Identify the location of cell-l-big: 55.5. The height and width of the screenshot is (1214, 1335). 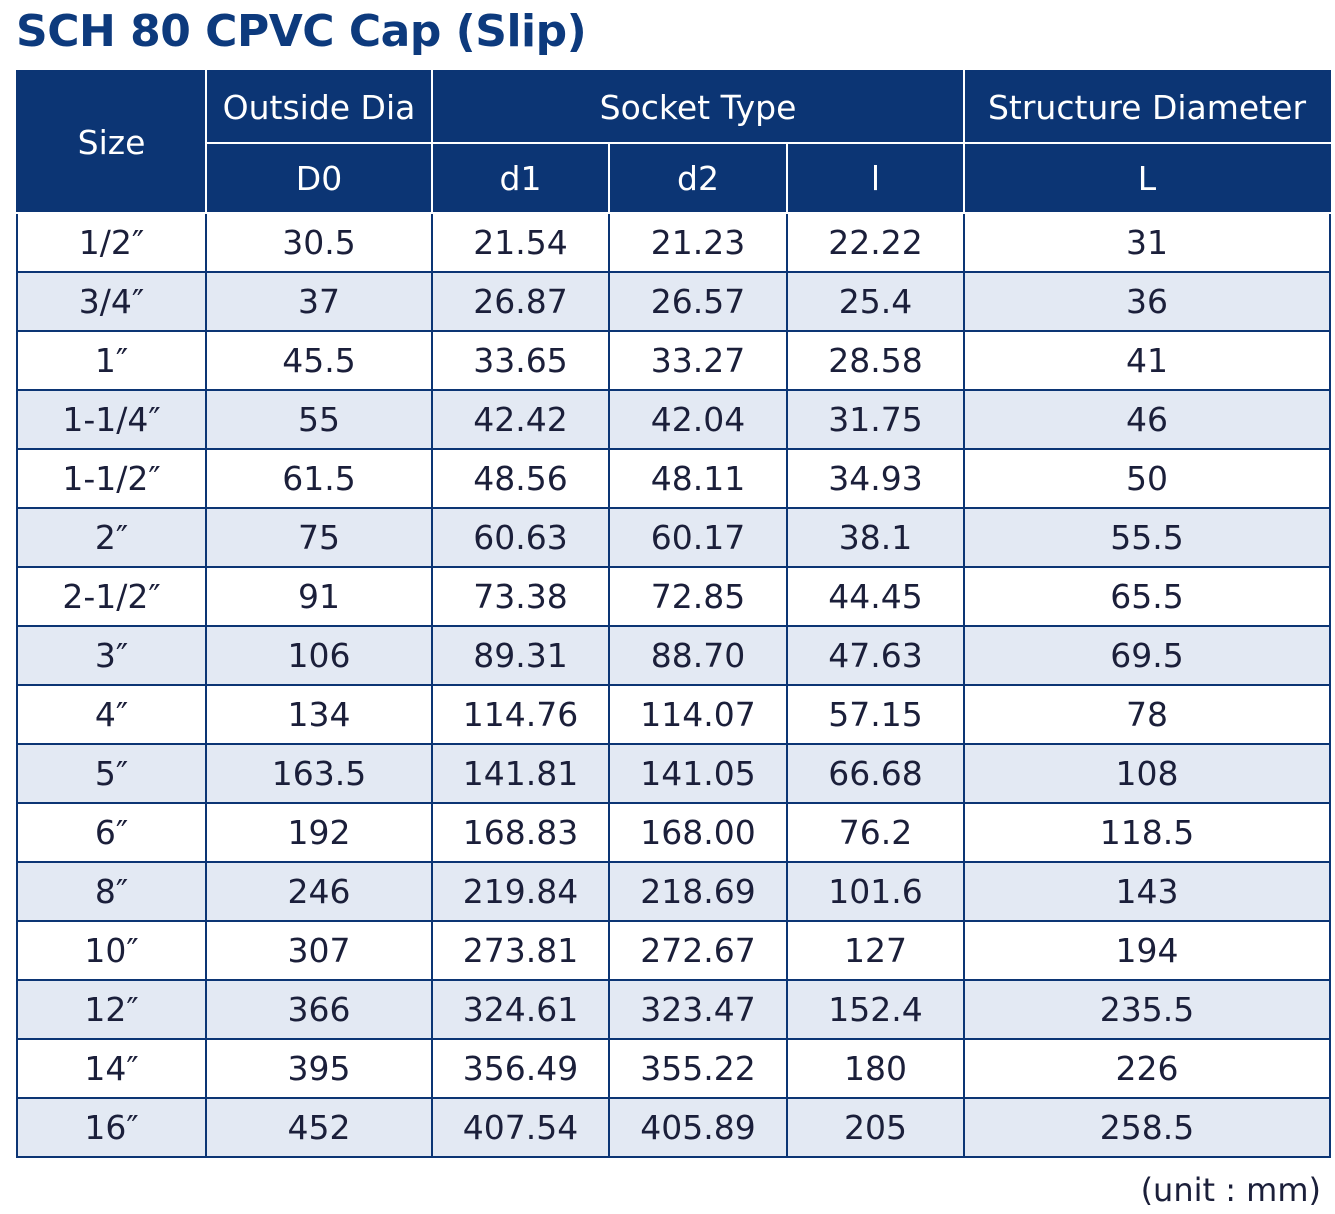
(1147, 537).